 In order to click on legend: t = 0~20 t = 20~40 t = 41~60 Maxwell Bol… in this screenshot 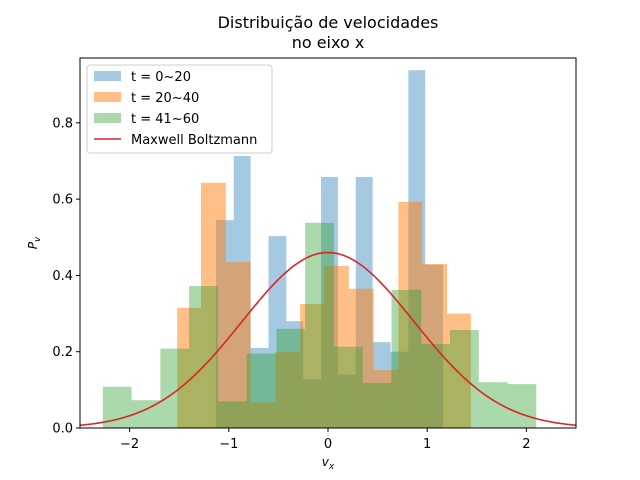, I will do `click(179, 109)`.